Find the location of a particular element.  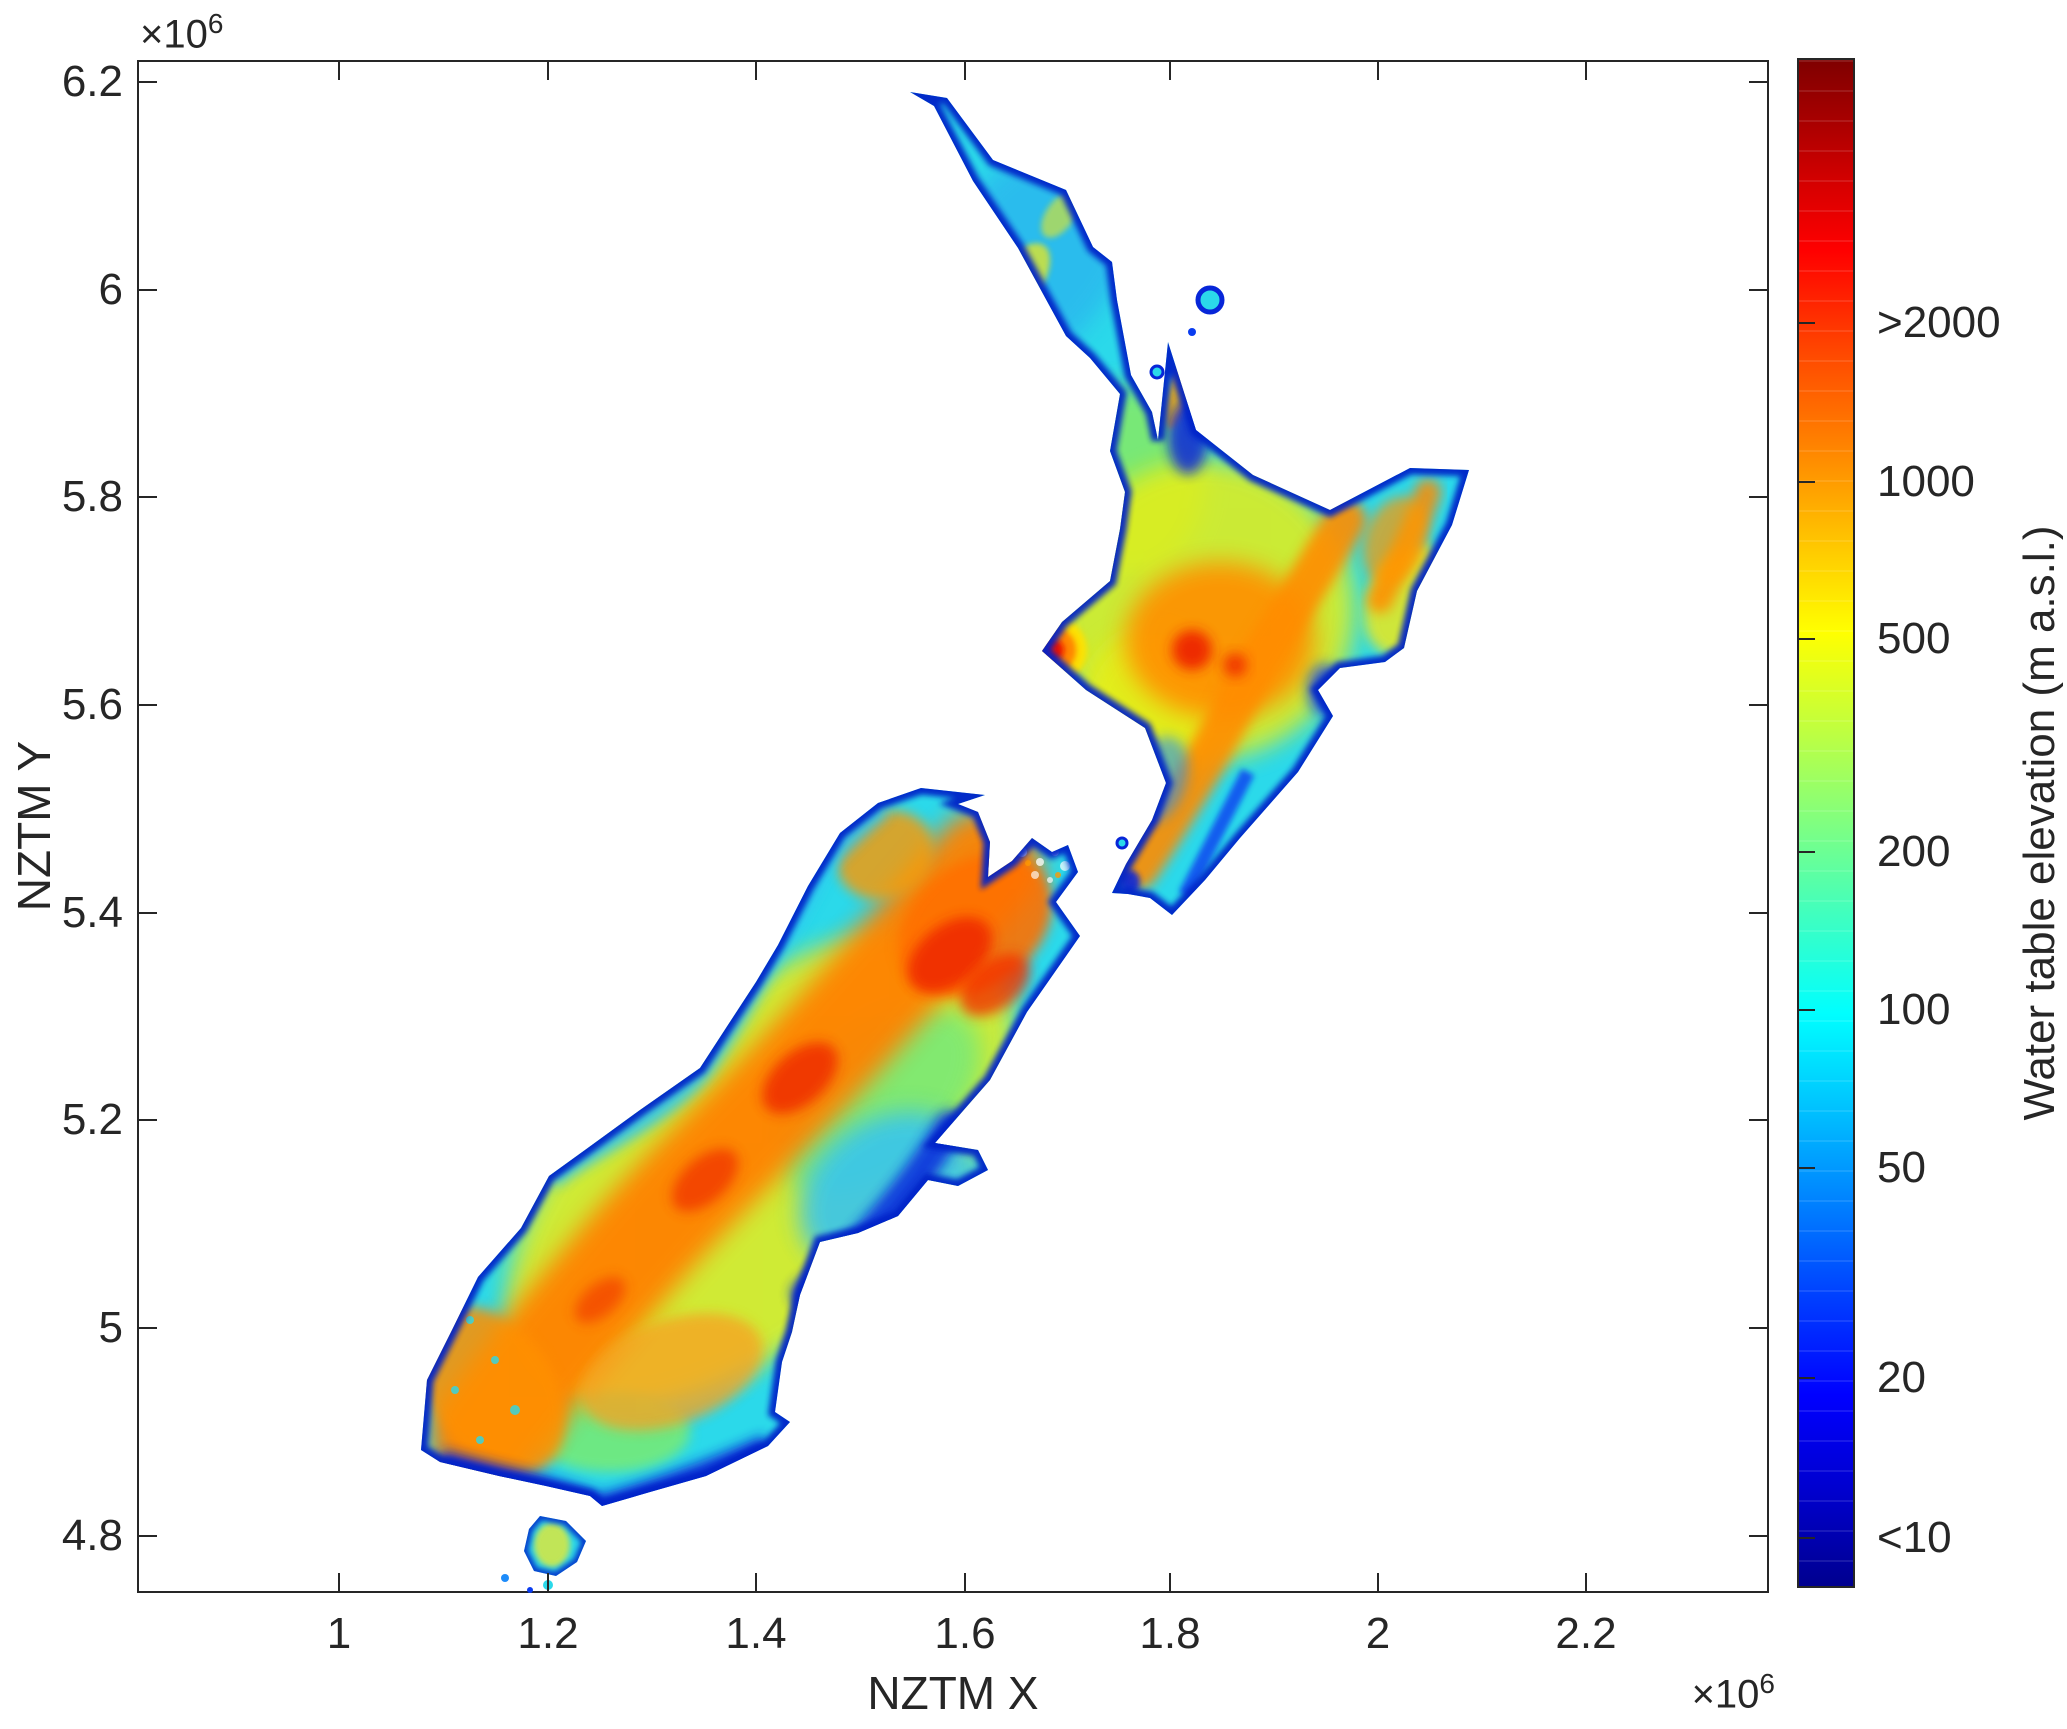

colorbar-tick-label: >2000 is located at coordinates (1939, 322).